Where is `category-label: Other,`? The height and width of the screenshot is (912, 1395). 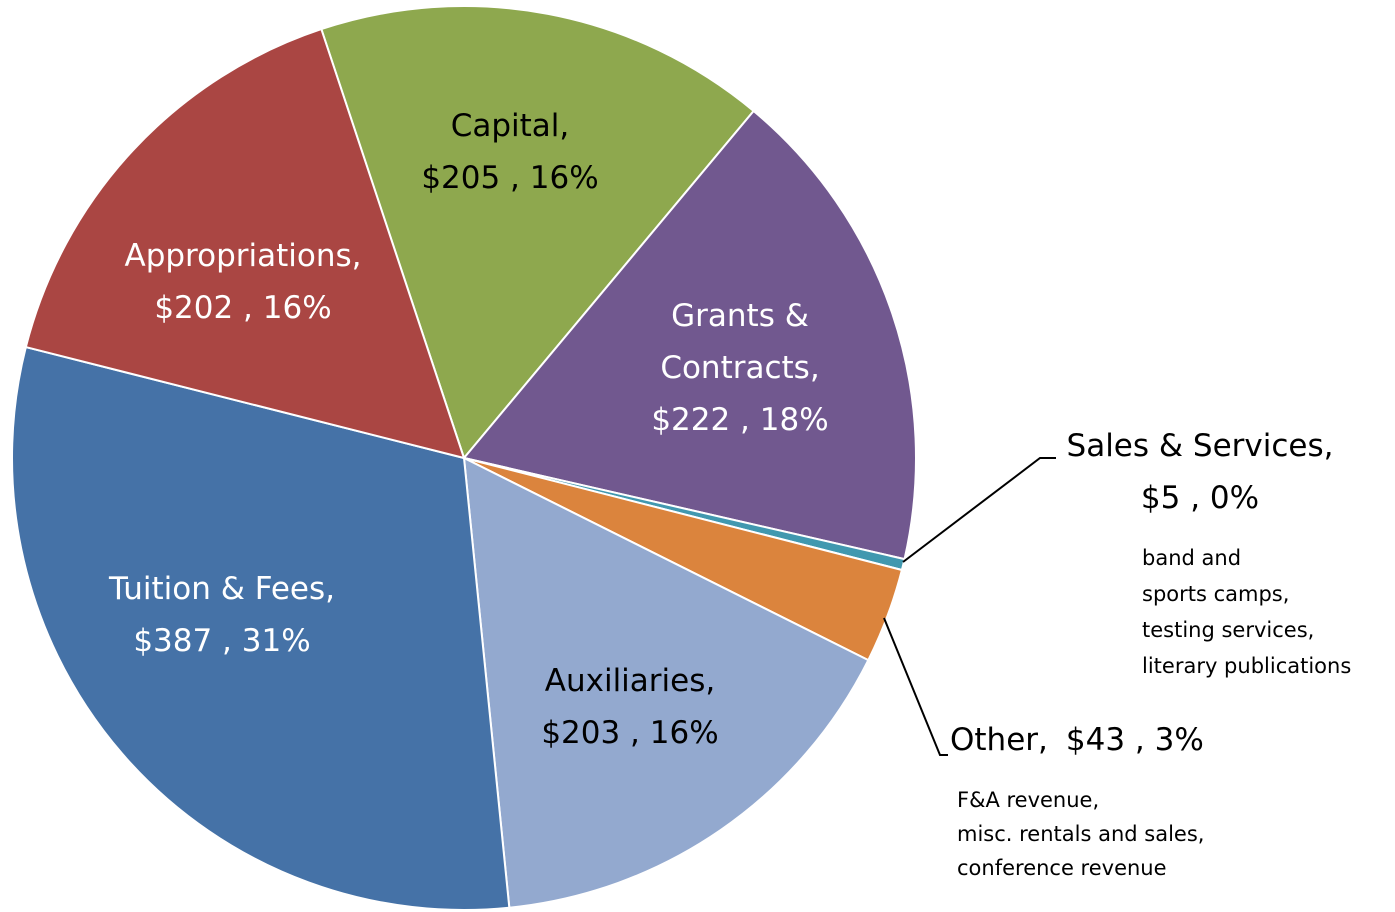
category-label: Other, is located at coordinates (999, 740).